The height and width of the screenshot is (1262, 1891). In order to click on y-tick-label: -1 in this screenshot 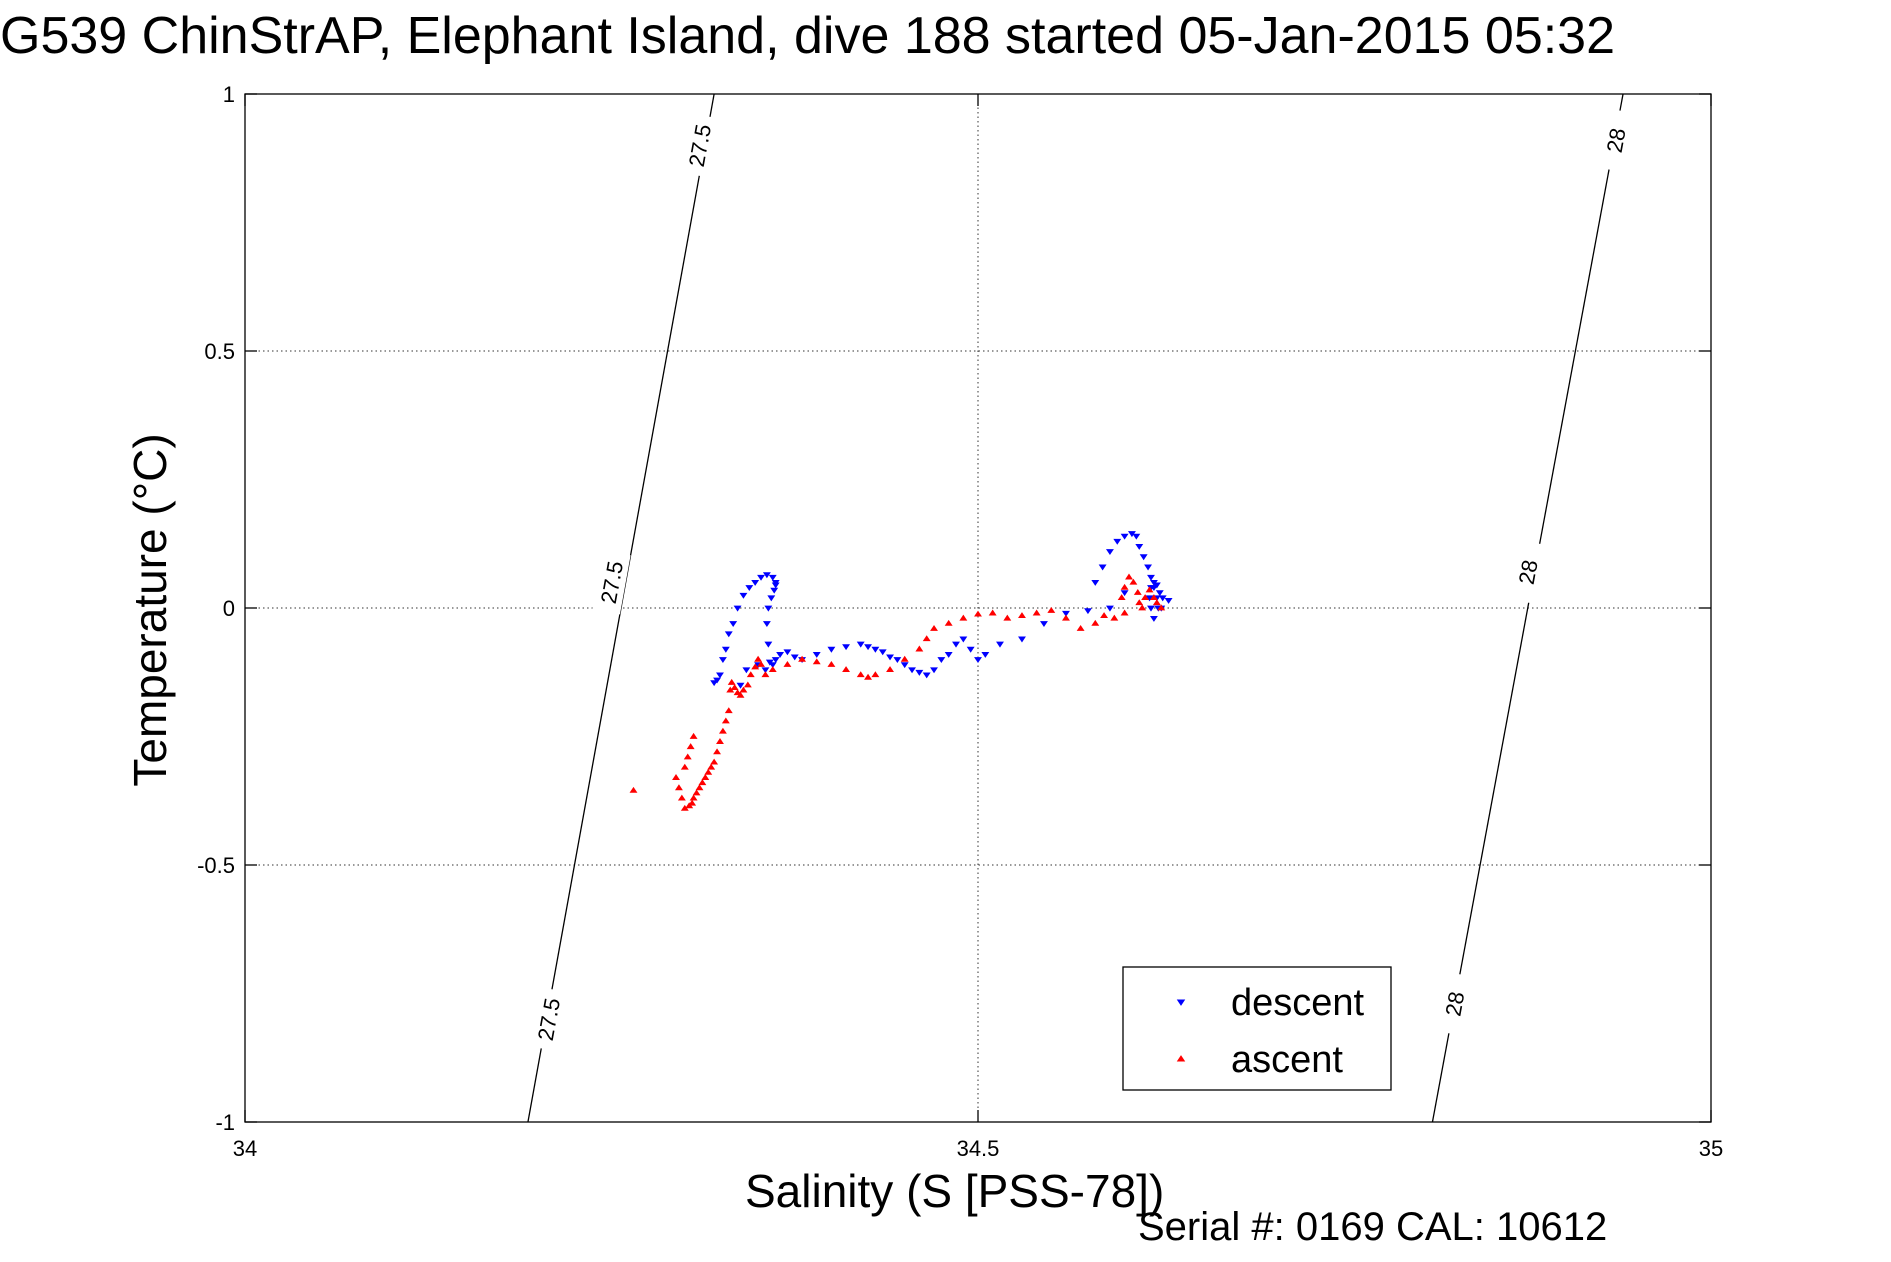, I will do `click(225, 1122)`.